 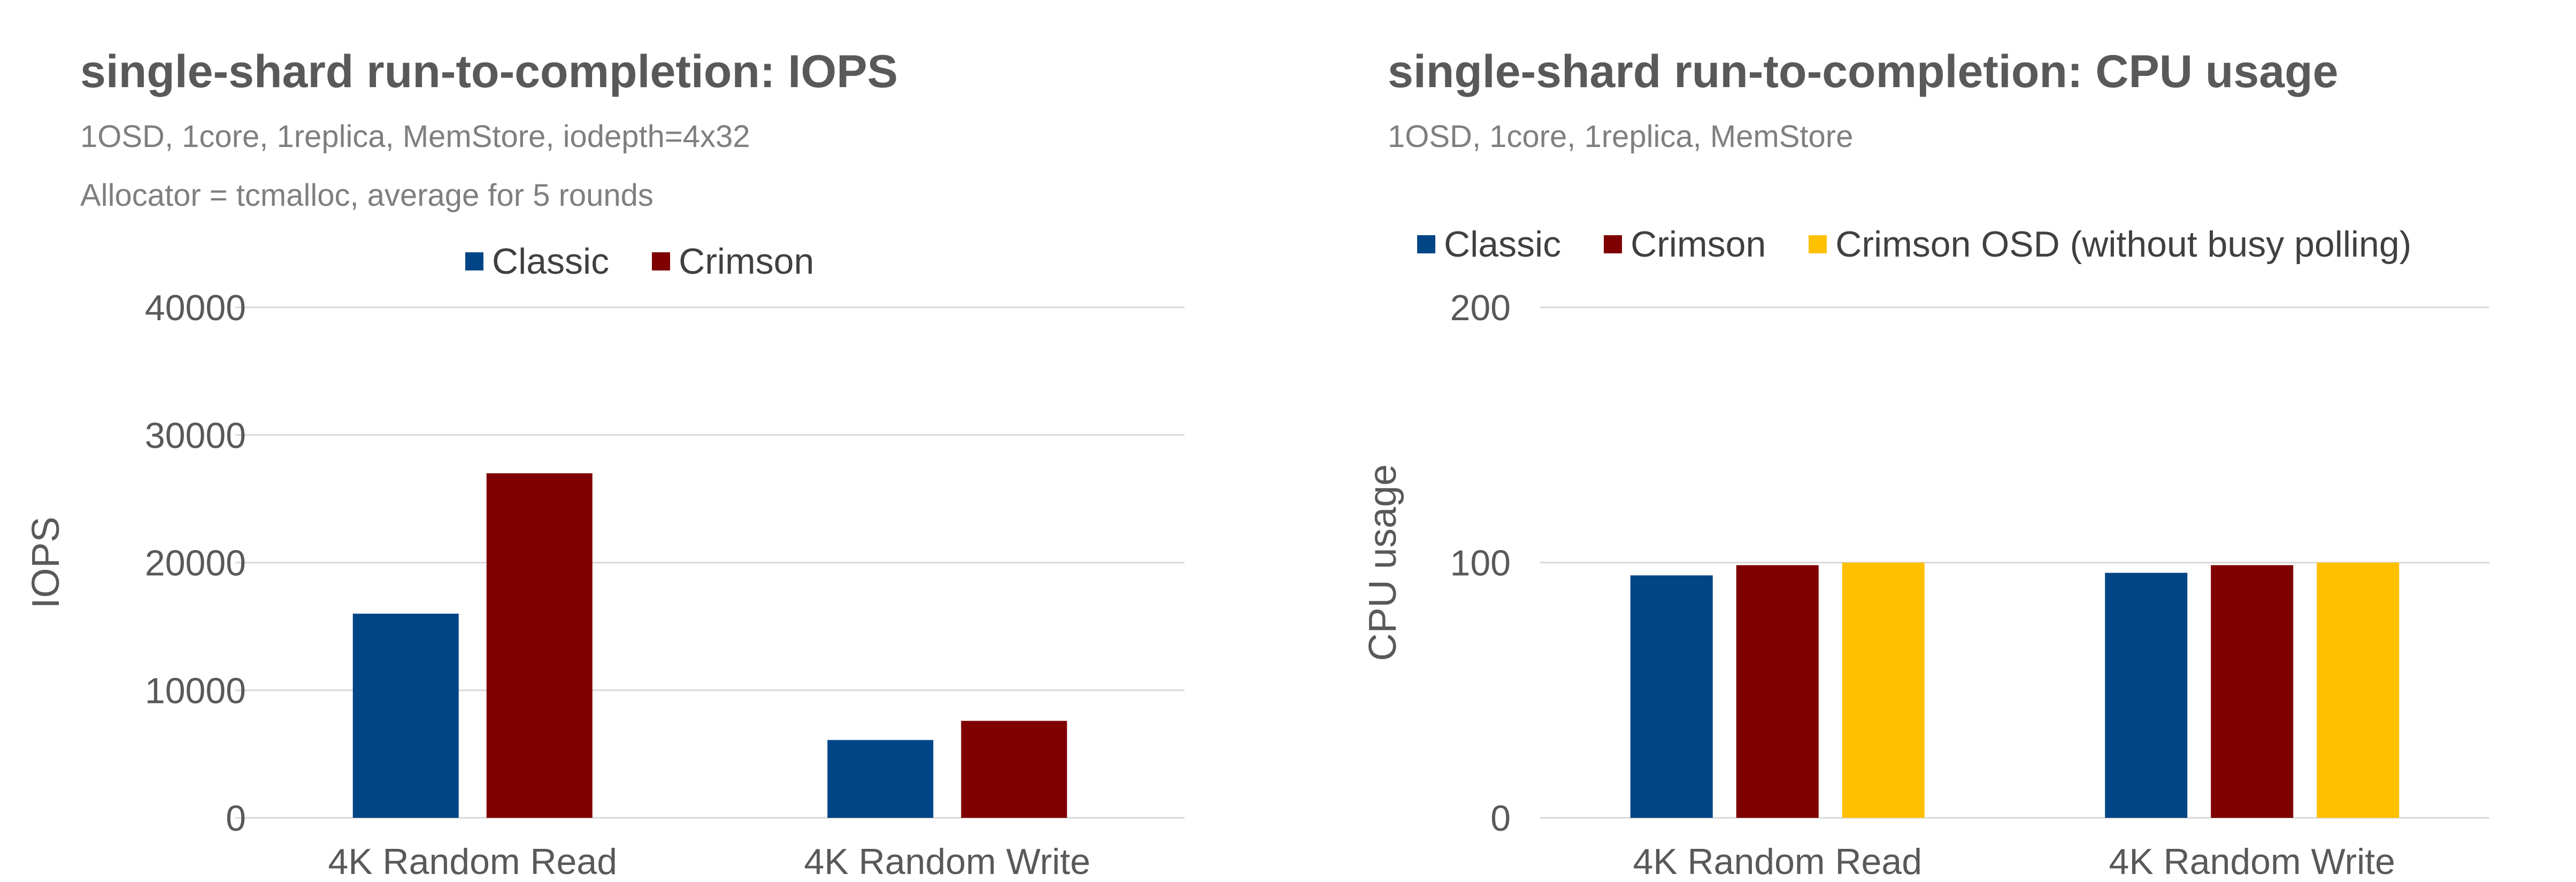 I want to click on legend-label: Crimson OSD (without busy polling), so click(x=2123, y=244).